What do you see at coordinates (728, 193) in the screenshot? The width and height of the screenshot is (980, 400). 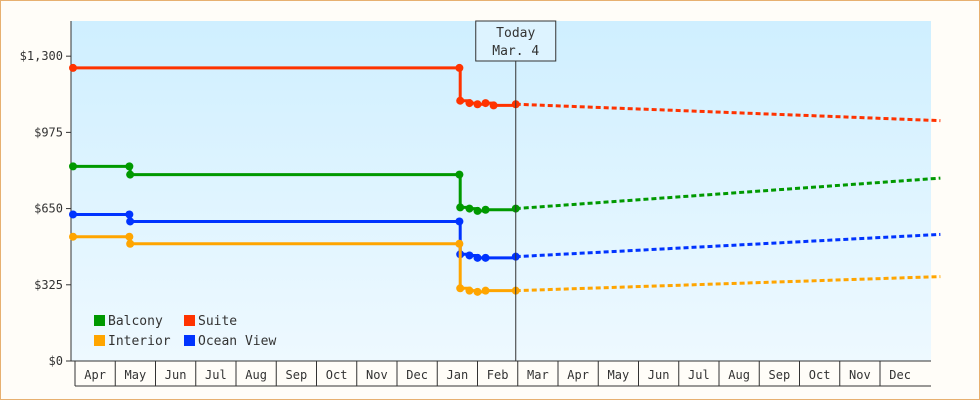 I see `series-forecast-balcony` at bounding box center [728, 193].